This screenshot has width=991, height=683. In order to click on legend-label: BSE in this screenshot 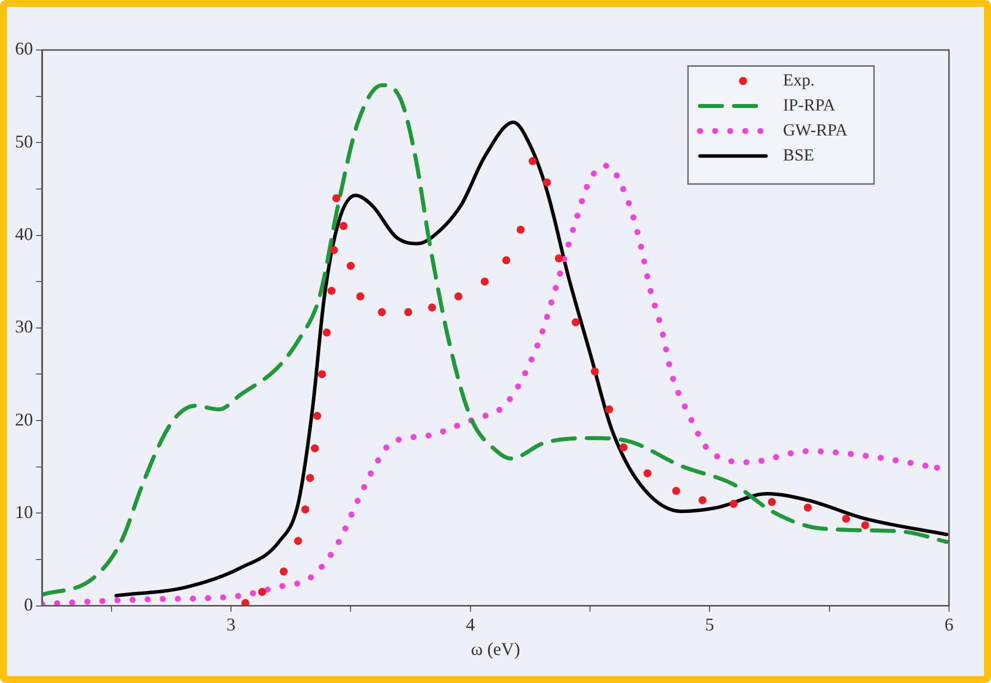, I will do `click(798, 154)`.